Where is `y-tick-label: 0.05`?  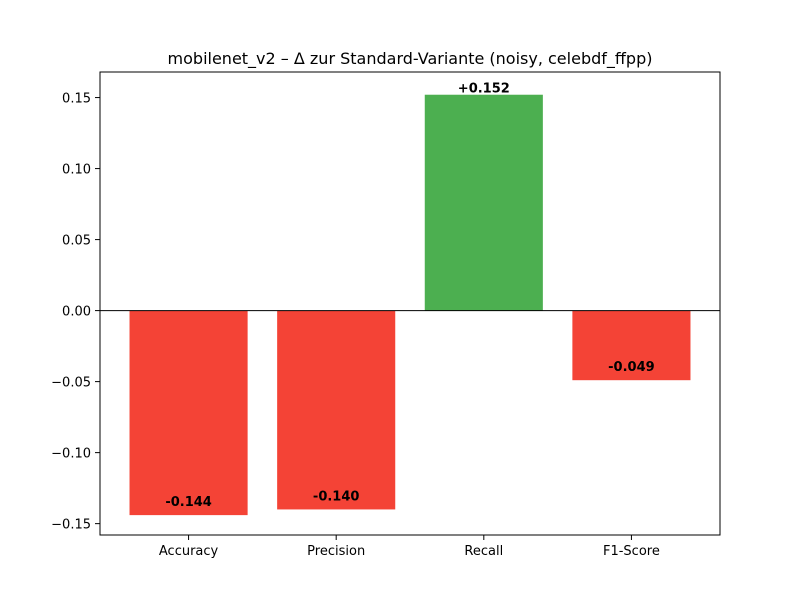
y-tick-label: 0.05 is located at coordinates (76, 241).